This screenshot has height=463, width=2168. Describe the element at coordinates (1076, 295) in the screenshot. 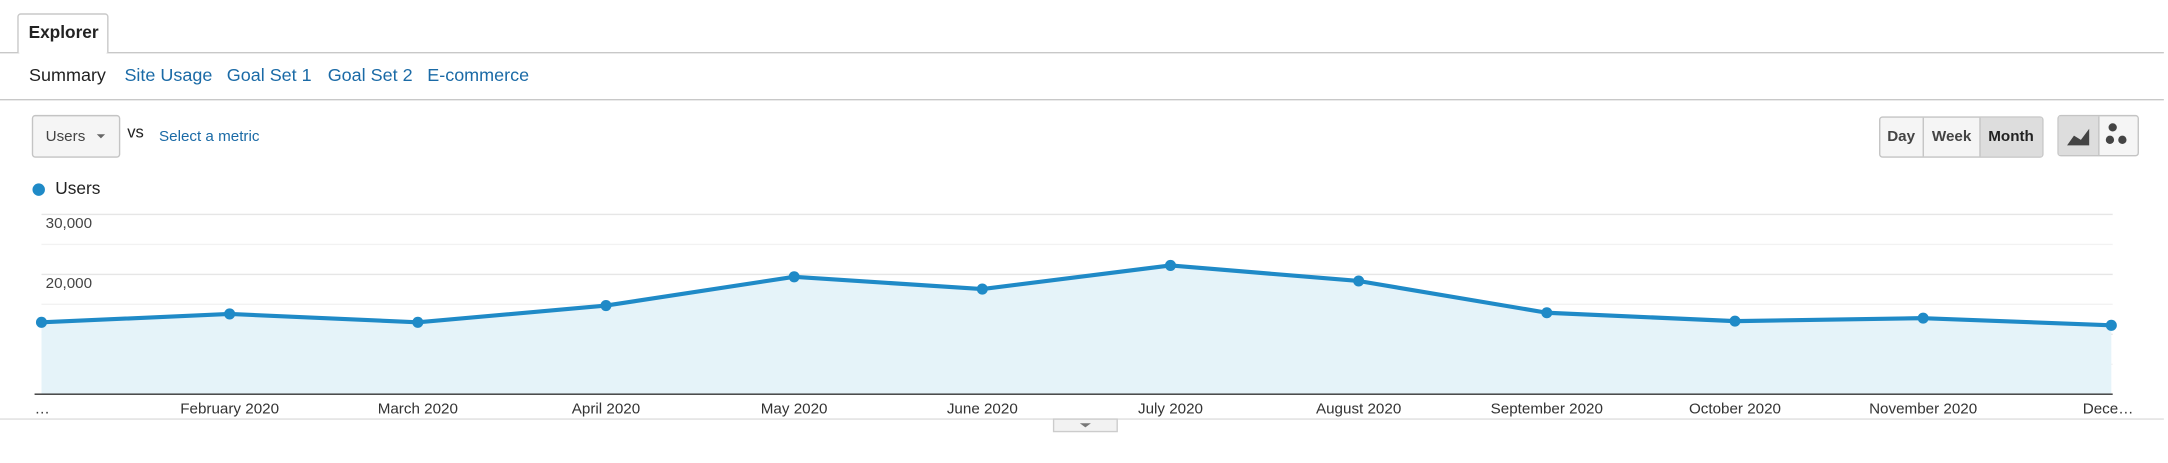

I see `series-line` at that location.